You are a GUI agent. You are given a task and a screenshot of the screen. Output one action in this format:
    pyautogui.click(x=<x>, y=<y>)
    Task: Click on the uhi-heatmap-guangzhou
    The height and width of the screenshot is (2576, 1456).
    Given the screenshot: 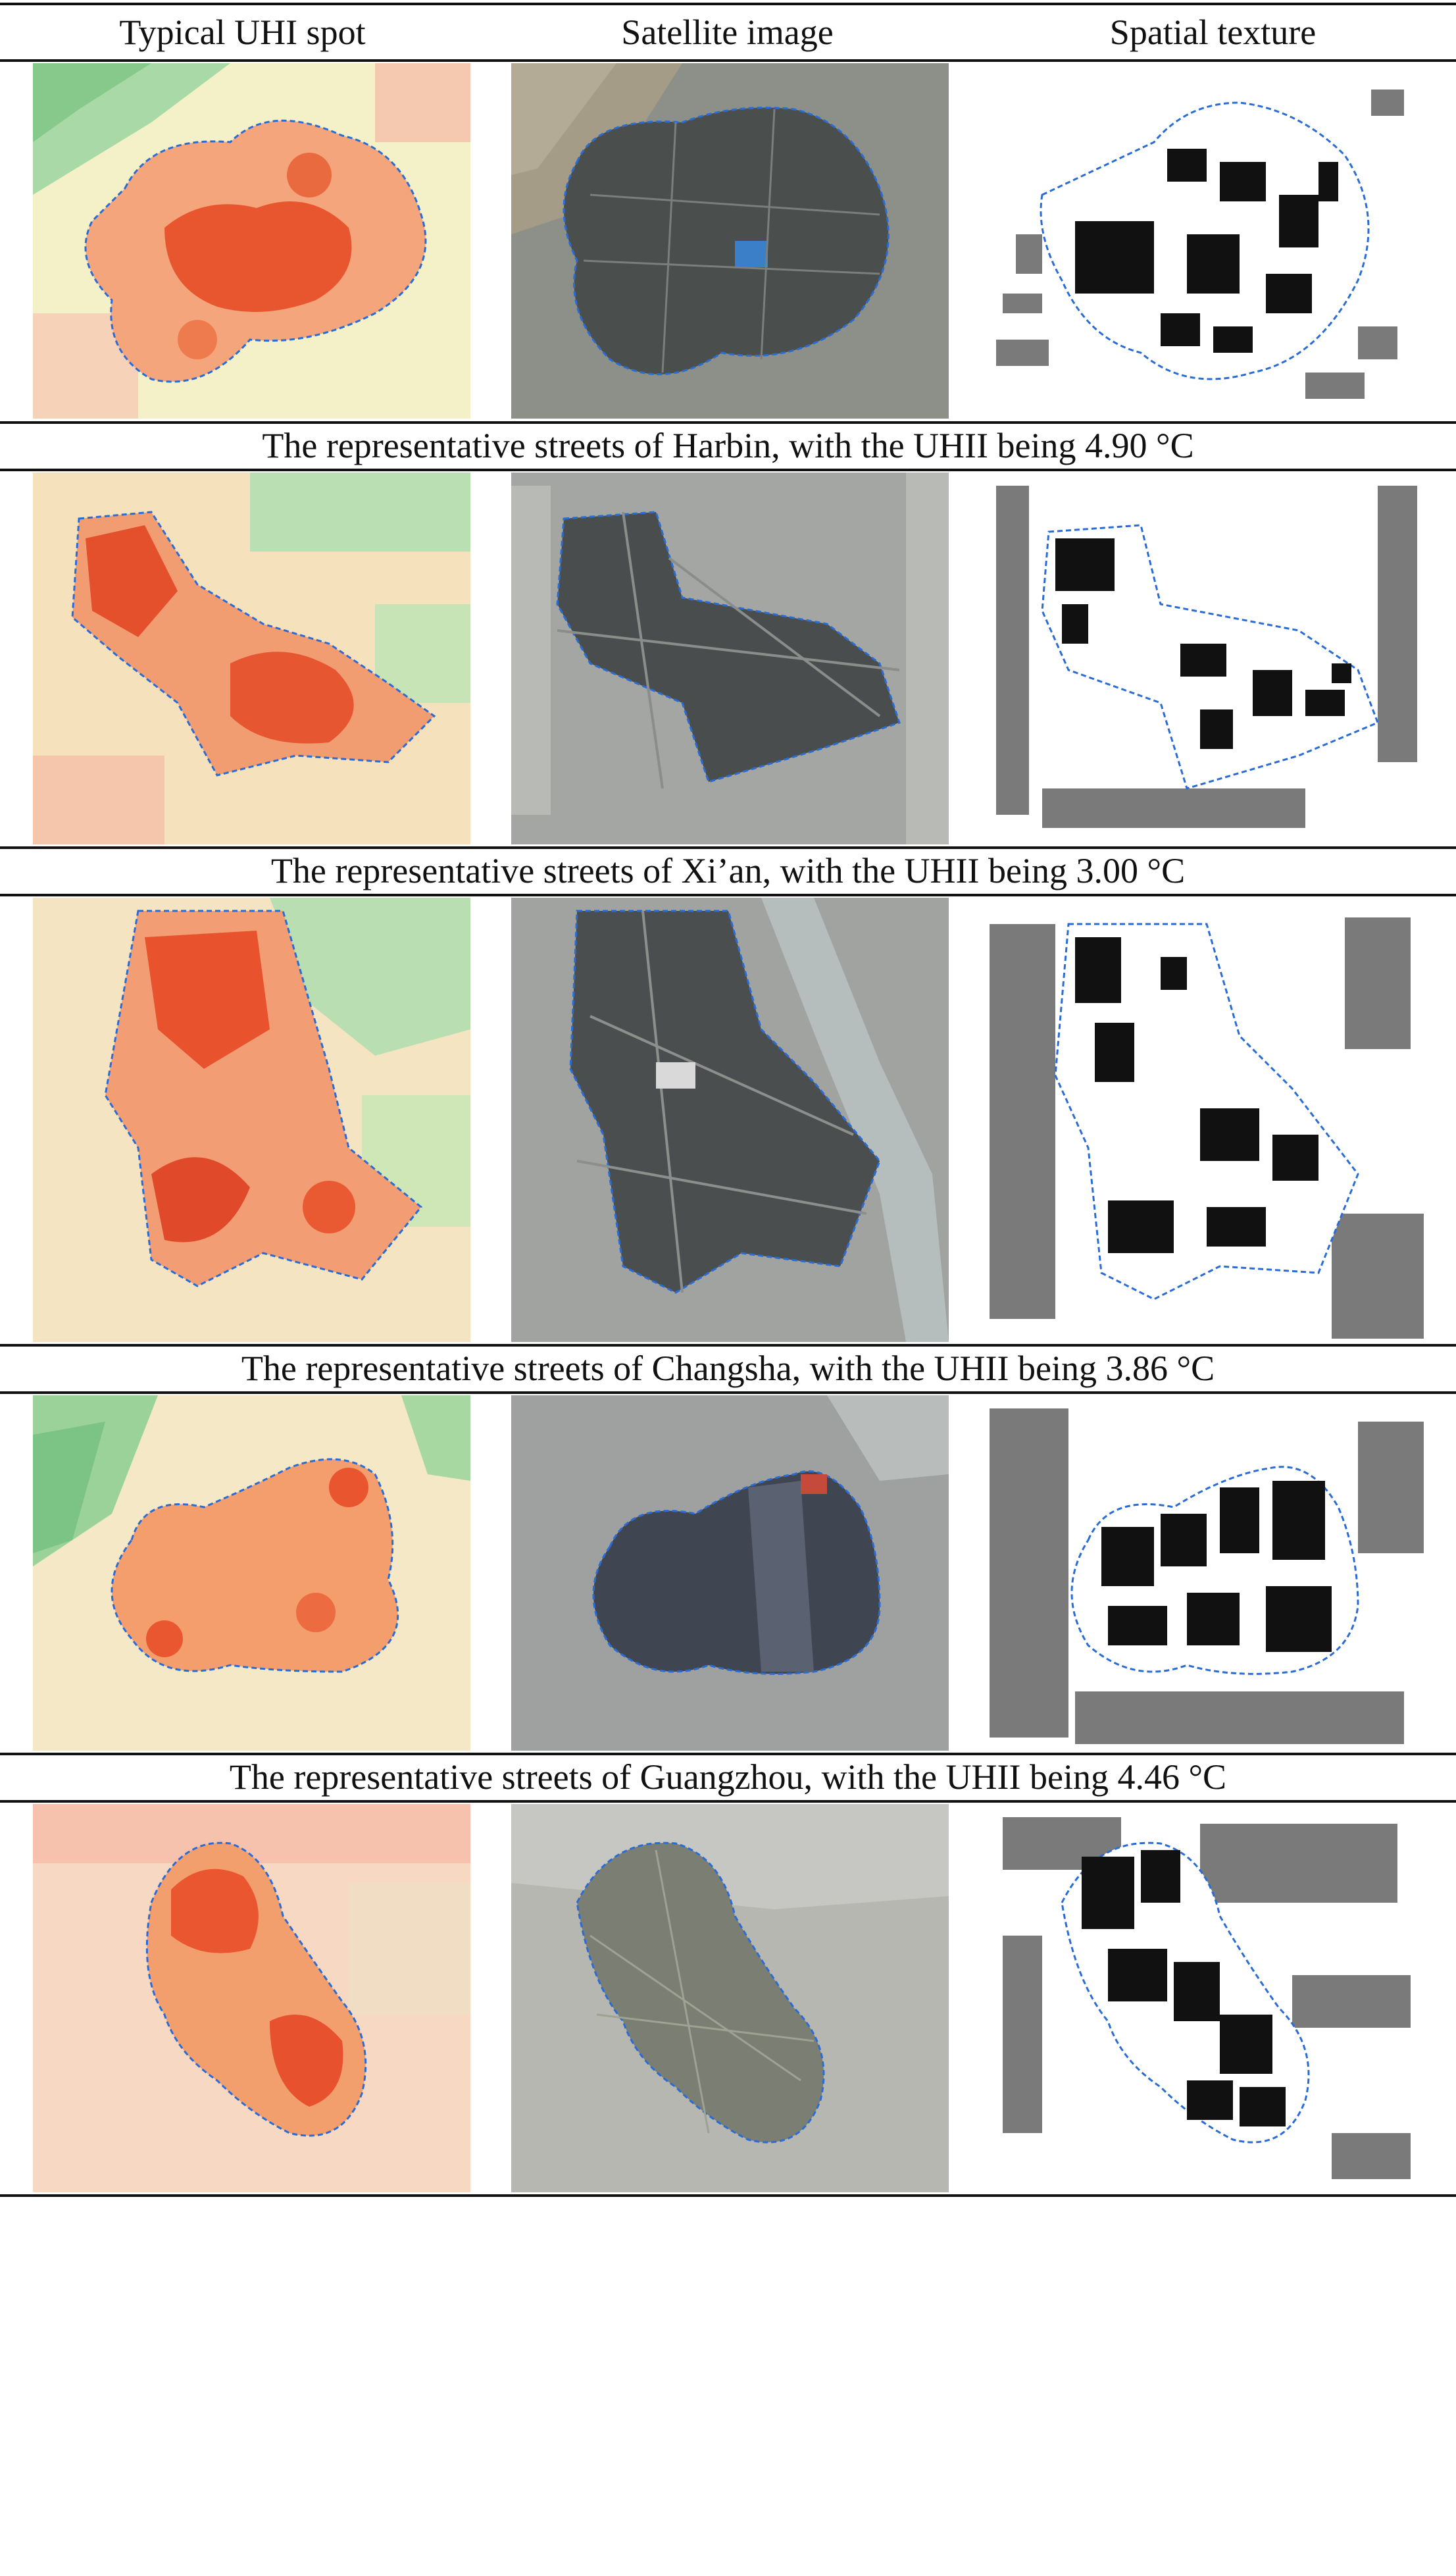 What is the action you would take?
    pyautogui.click(x=251, y=1573)
    